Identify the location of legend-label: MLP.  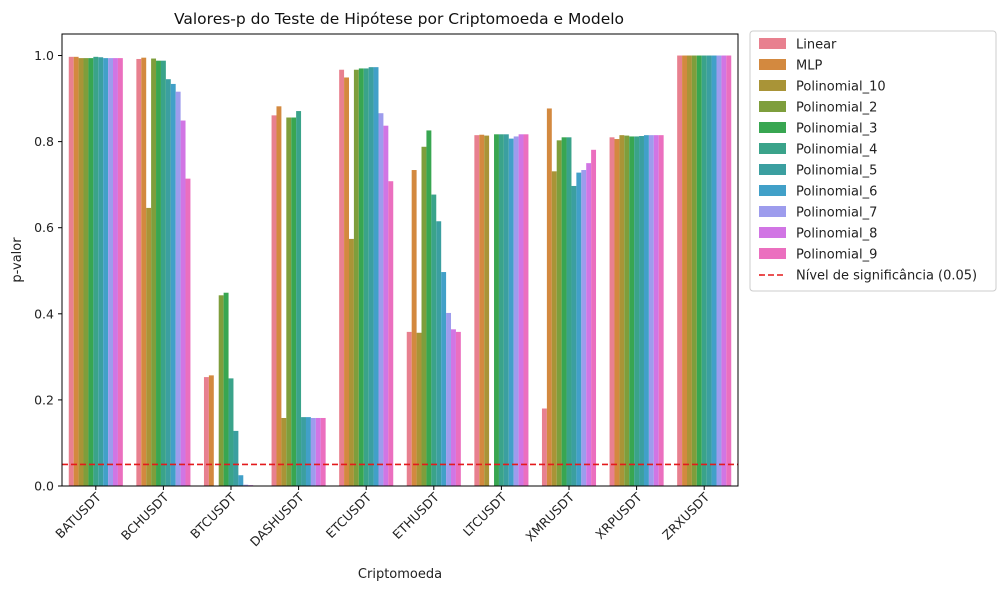
(809, 66).